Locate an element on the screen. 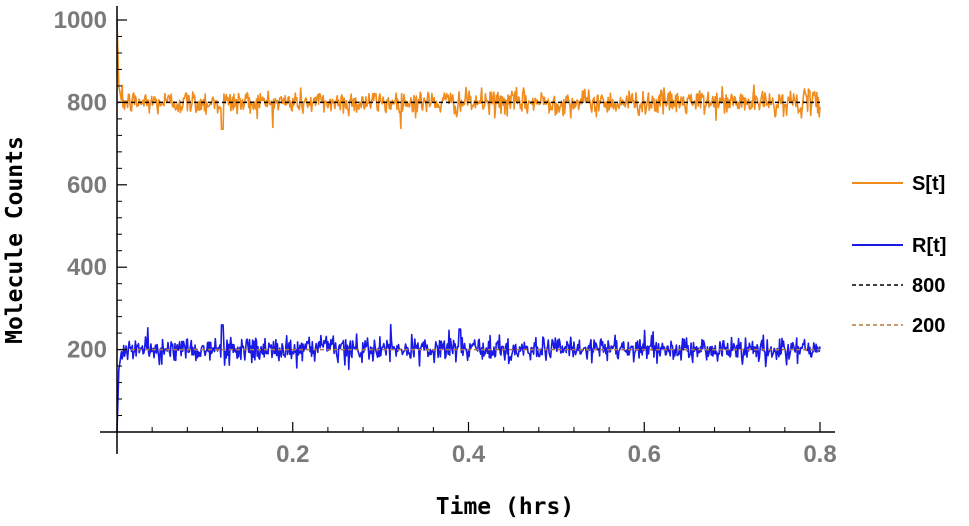 This screenshot has width=969, height=526. legend-label: S[t] is located at coordinates (928, 184).